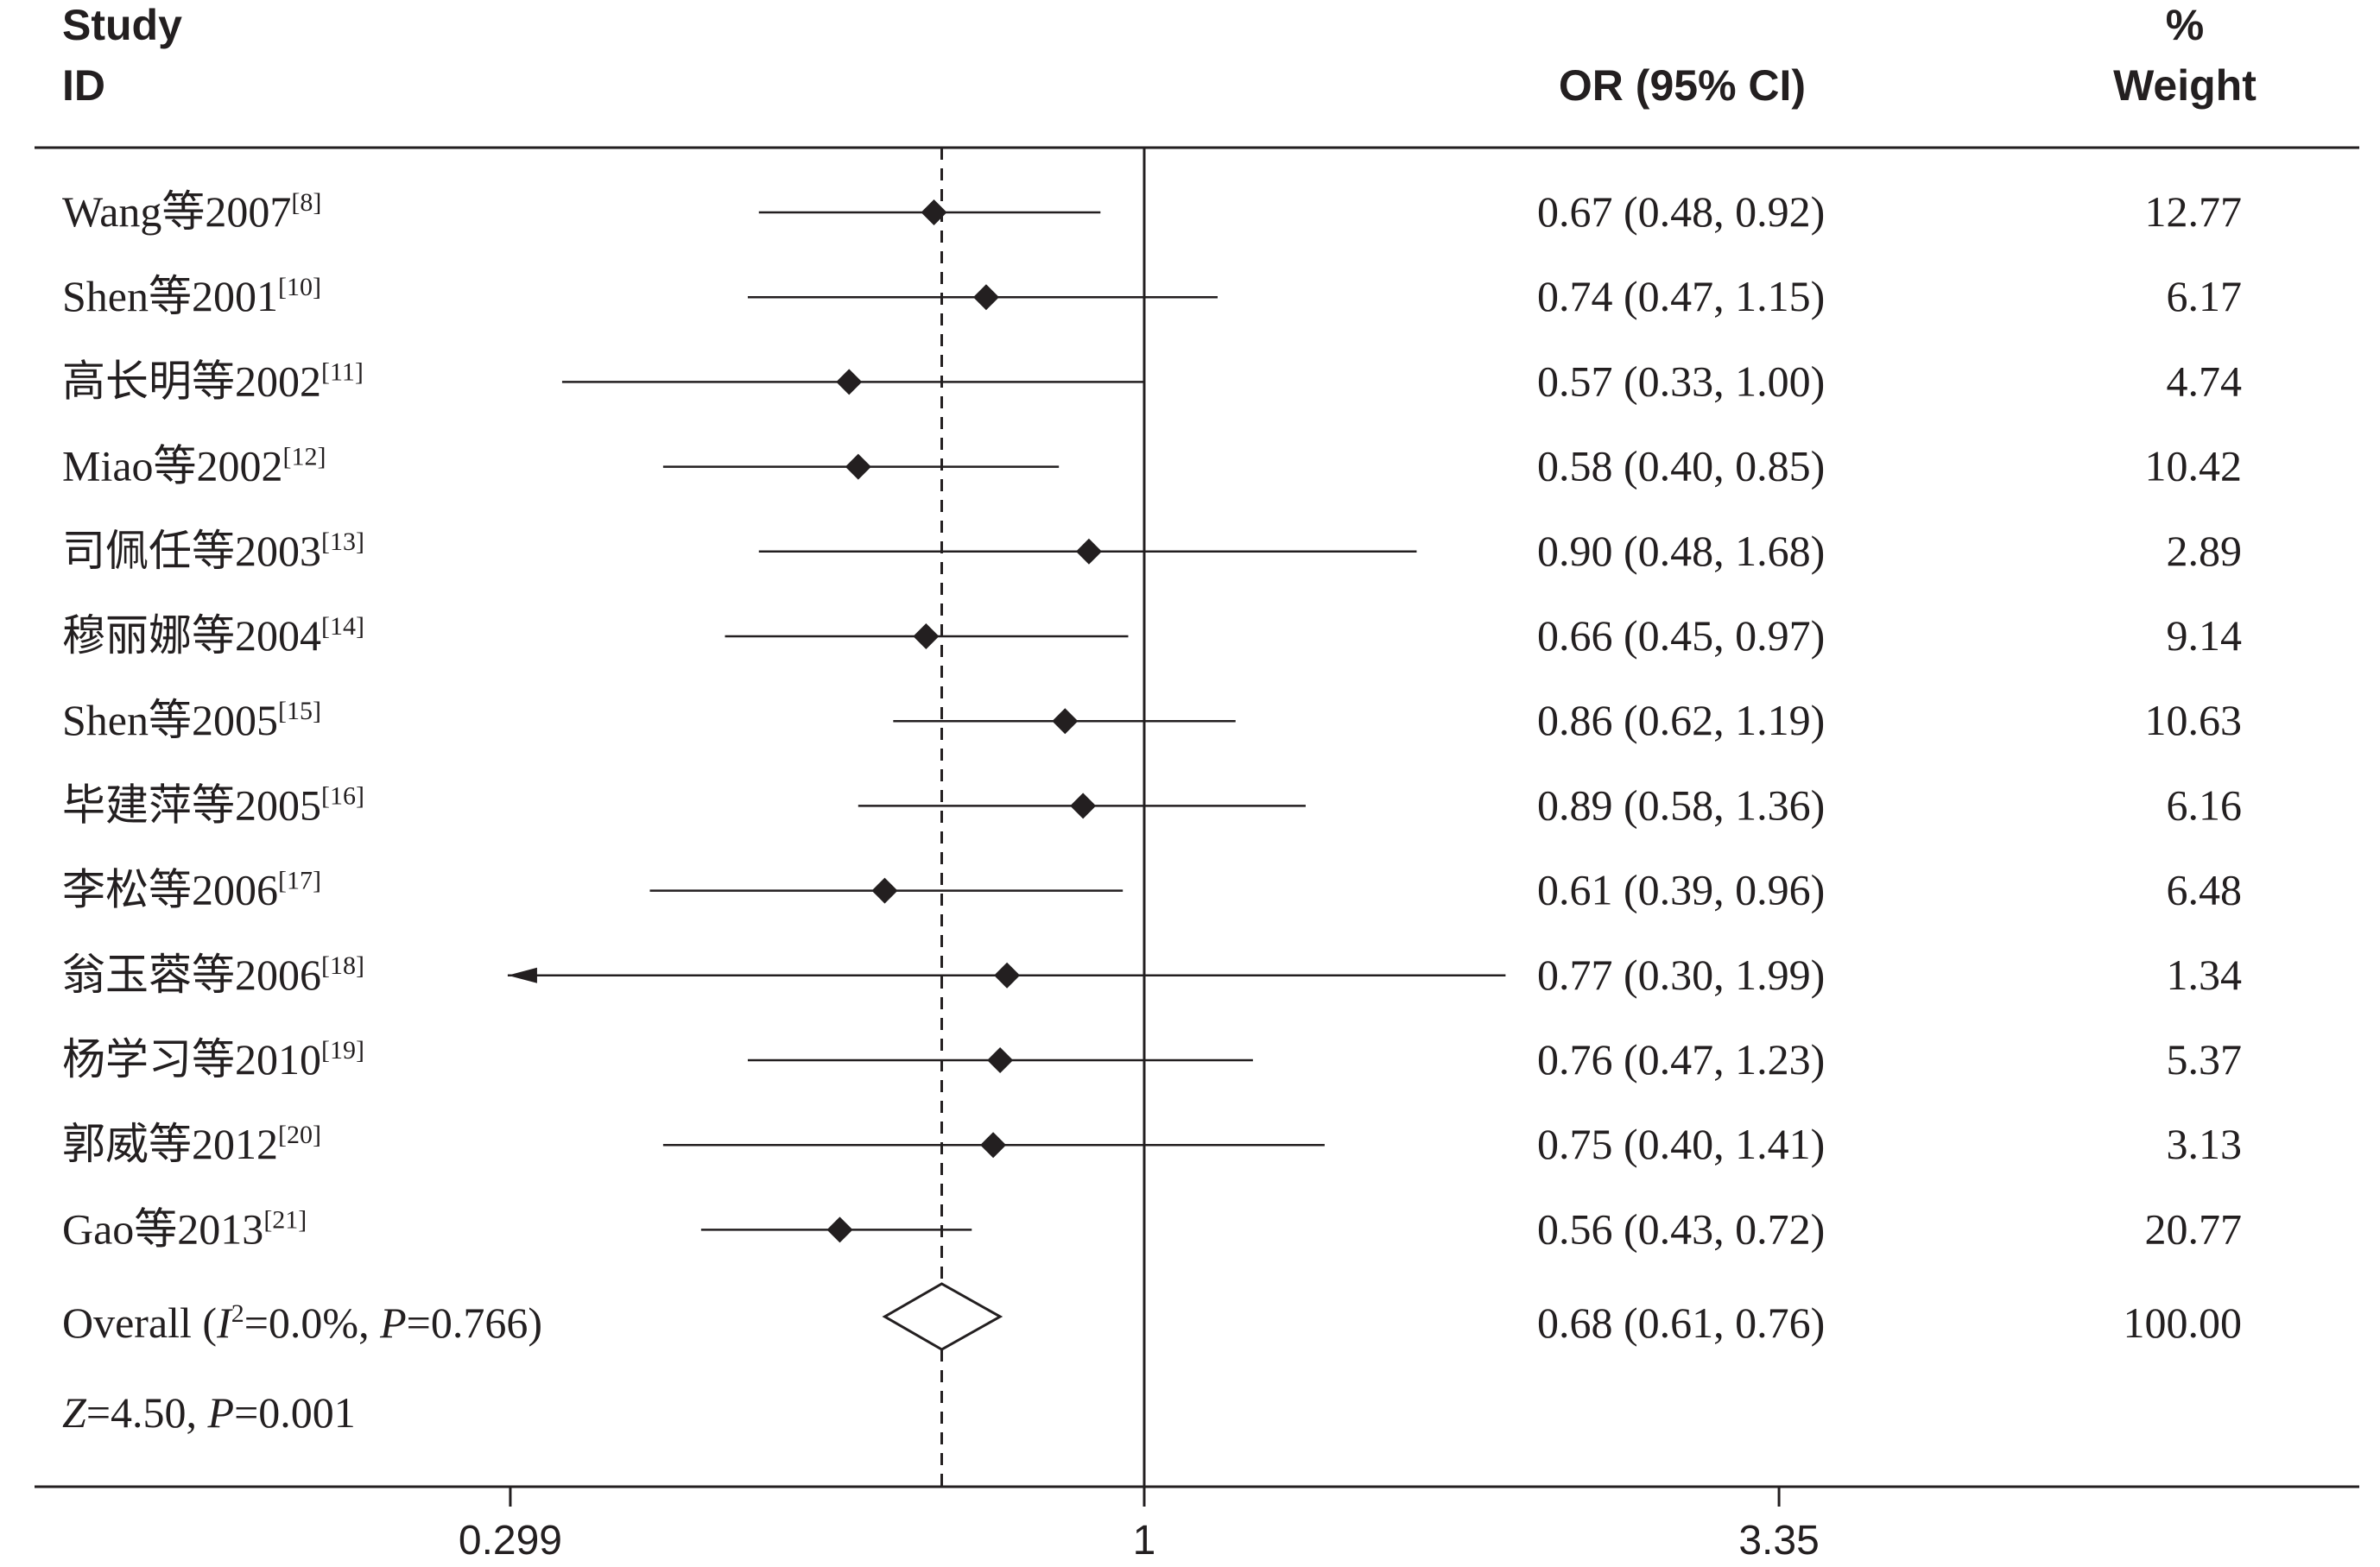  Describe the element at coordinates (2194, 466) in the screenshot. I see `study-weight: 10.42` at that location.